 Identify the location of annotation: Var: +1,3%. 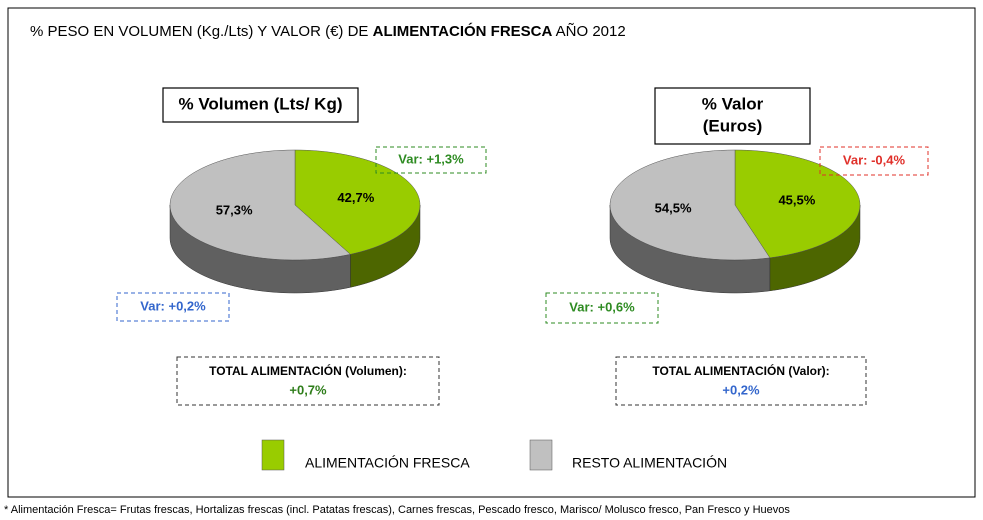
(431, 158).